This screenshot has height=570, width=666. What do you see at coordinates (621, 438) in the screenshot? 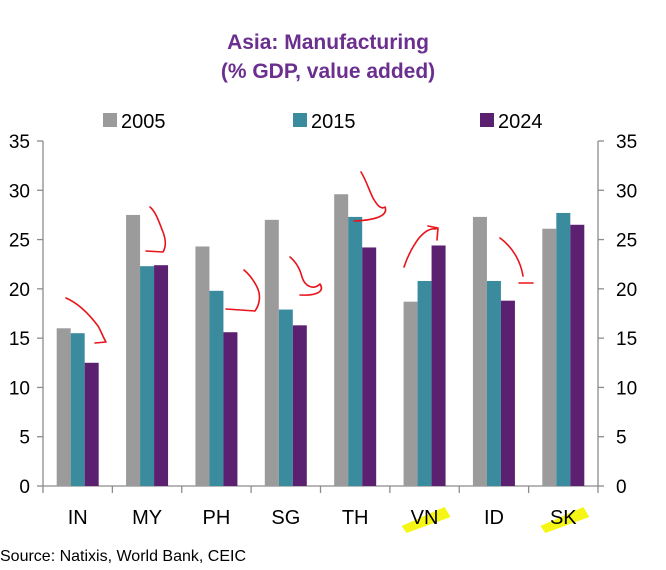
I see `y-tick-label-right: 5` at bounding box center [621, 438].